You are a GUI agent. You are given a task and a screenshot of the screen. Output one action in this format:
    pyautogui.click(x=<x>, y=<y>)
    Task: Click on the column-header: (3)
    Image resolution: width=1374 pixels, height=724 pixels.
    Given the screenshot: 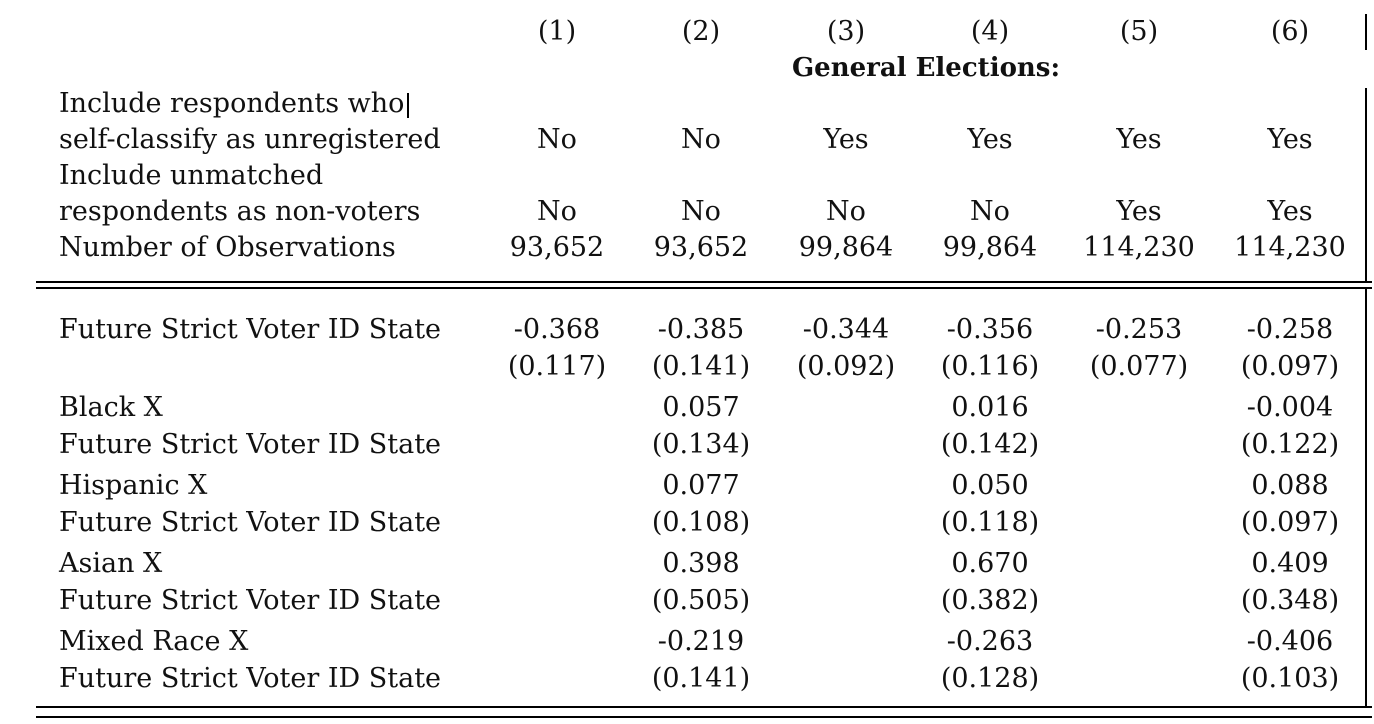 What is the action you would take?
    pyautogui.click(x=846, y=31)
    